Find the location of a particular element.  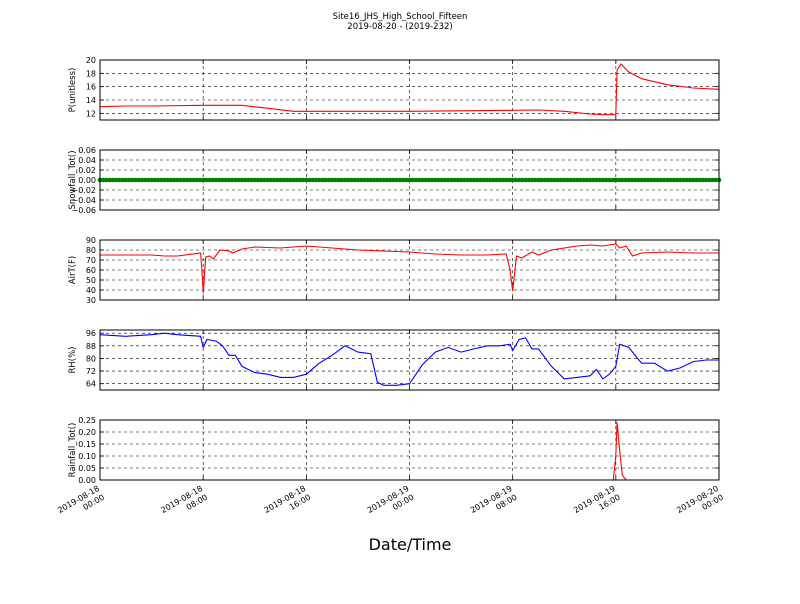

y-tick-label: 16 is located at coordinates (91, 87).